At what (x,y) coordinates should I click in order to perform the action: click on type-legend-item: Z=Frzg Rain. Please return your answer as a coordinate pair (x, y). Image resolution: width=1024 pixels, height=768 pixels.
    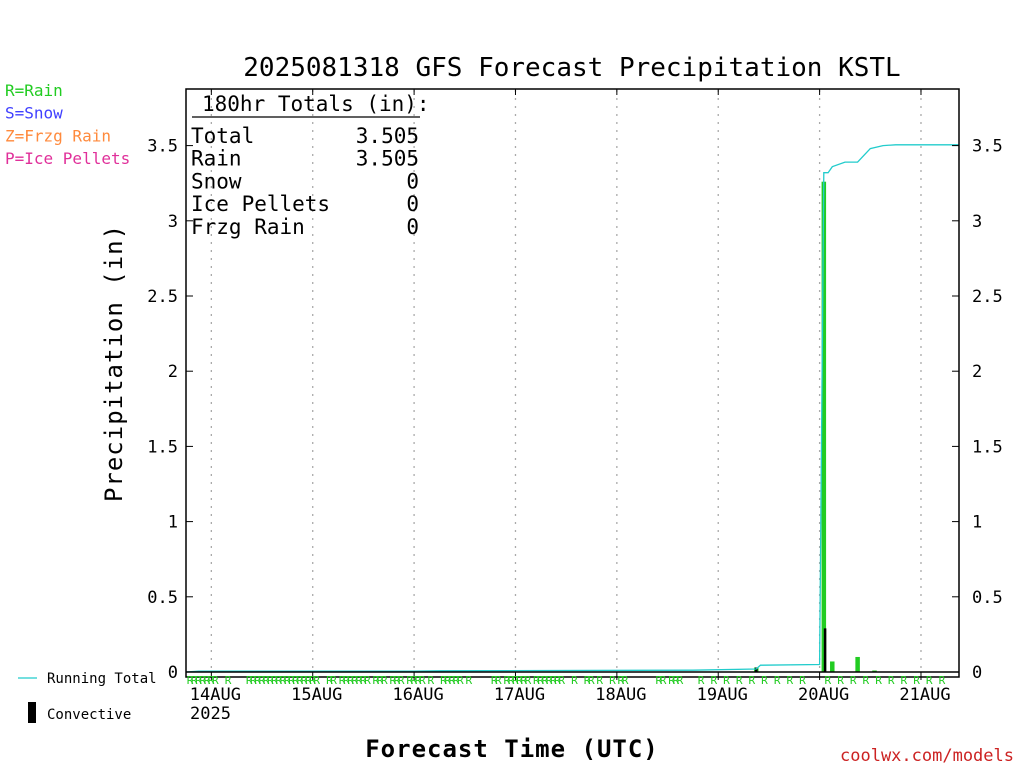
    Looking at the image, I should click on (58, 135).